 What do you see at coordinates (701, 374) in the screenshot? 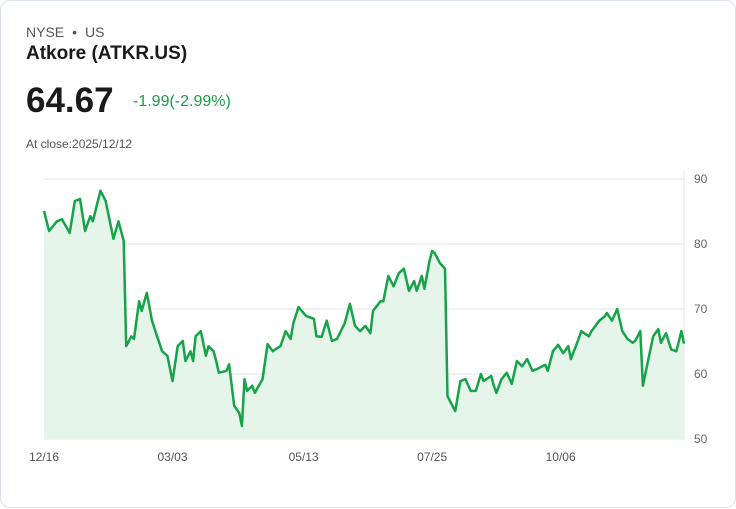
I see `y-tick-label: 60` at bounding box center [701, 374].